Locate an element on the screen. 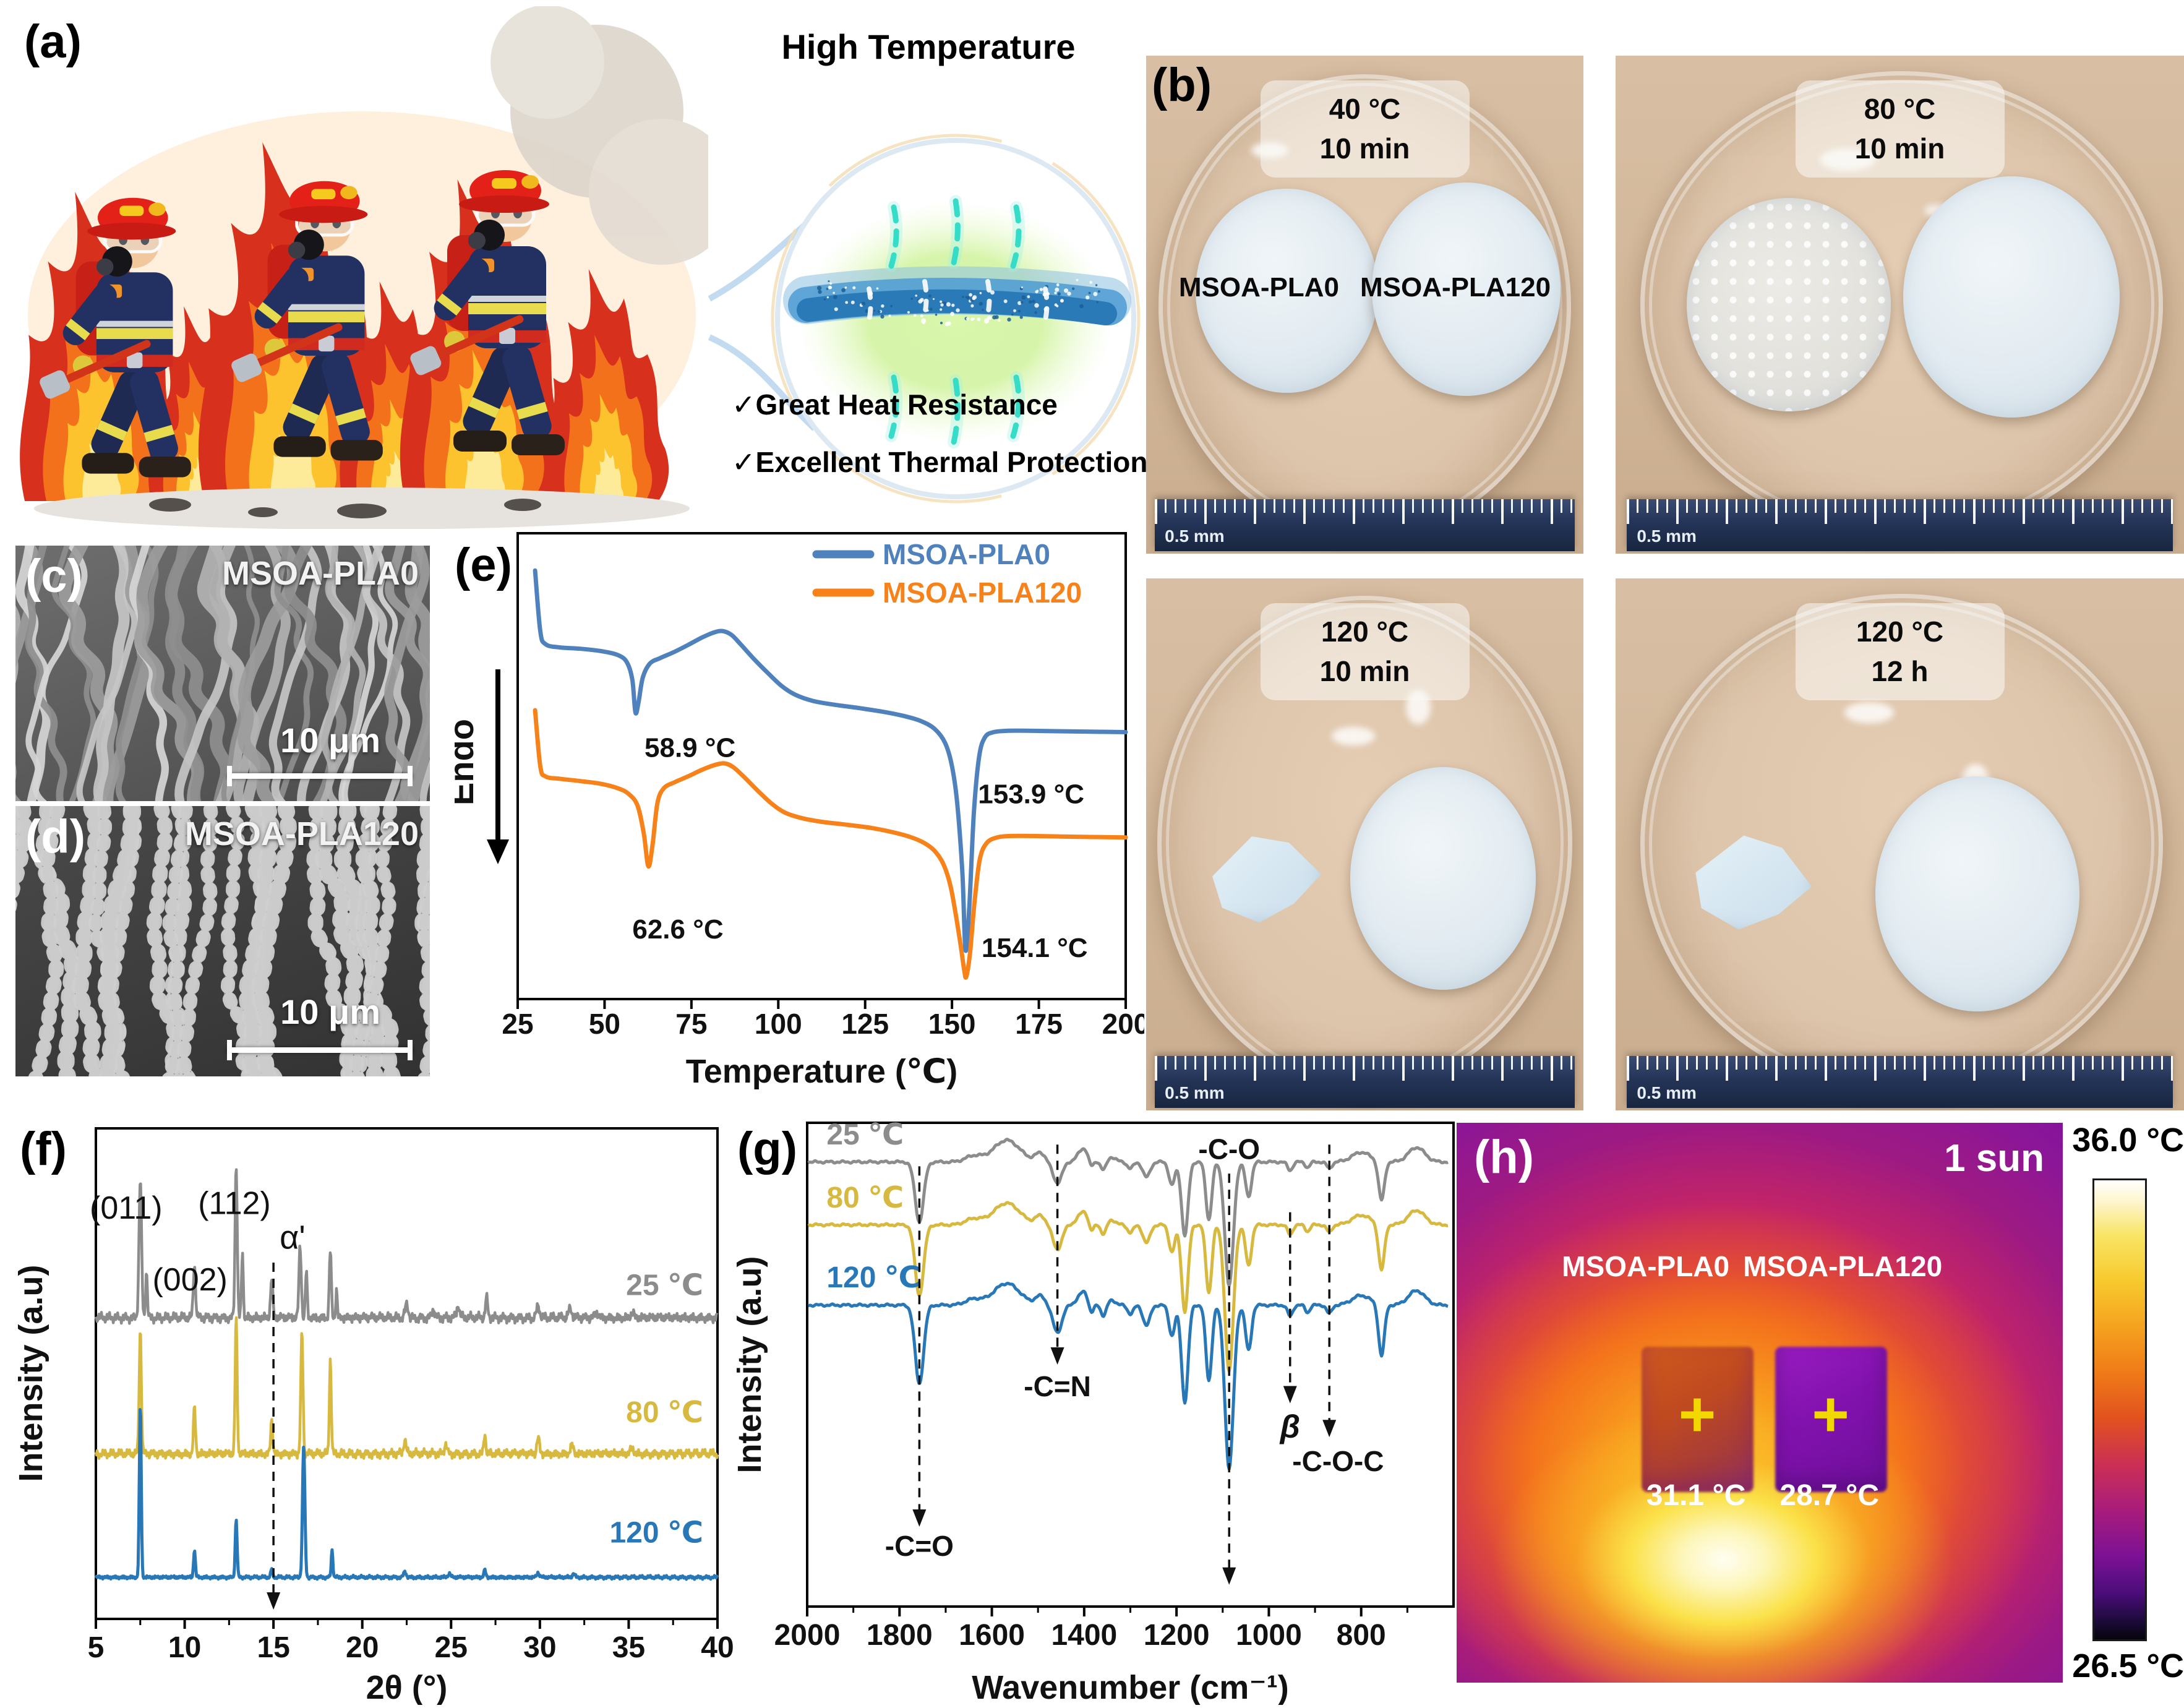  svg-text: -C=N is located at coordinates (1057, 1386).